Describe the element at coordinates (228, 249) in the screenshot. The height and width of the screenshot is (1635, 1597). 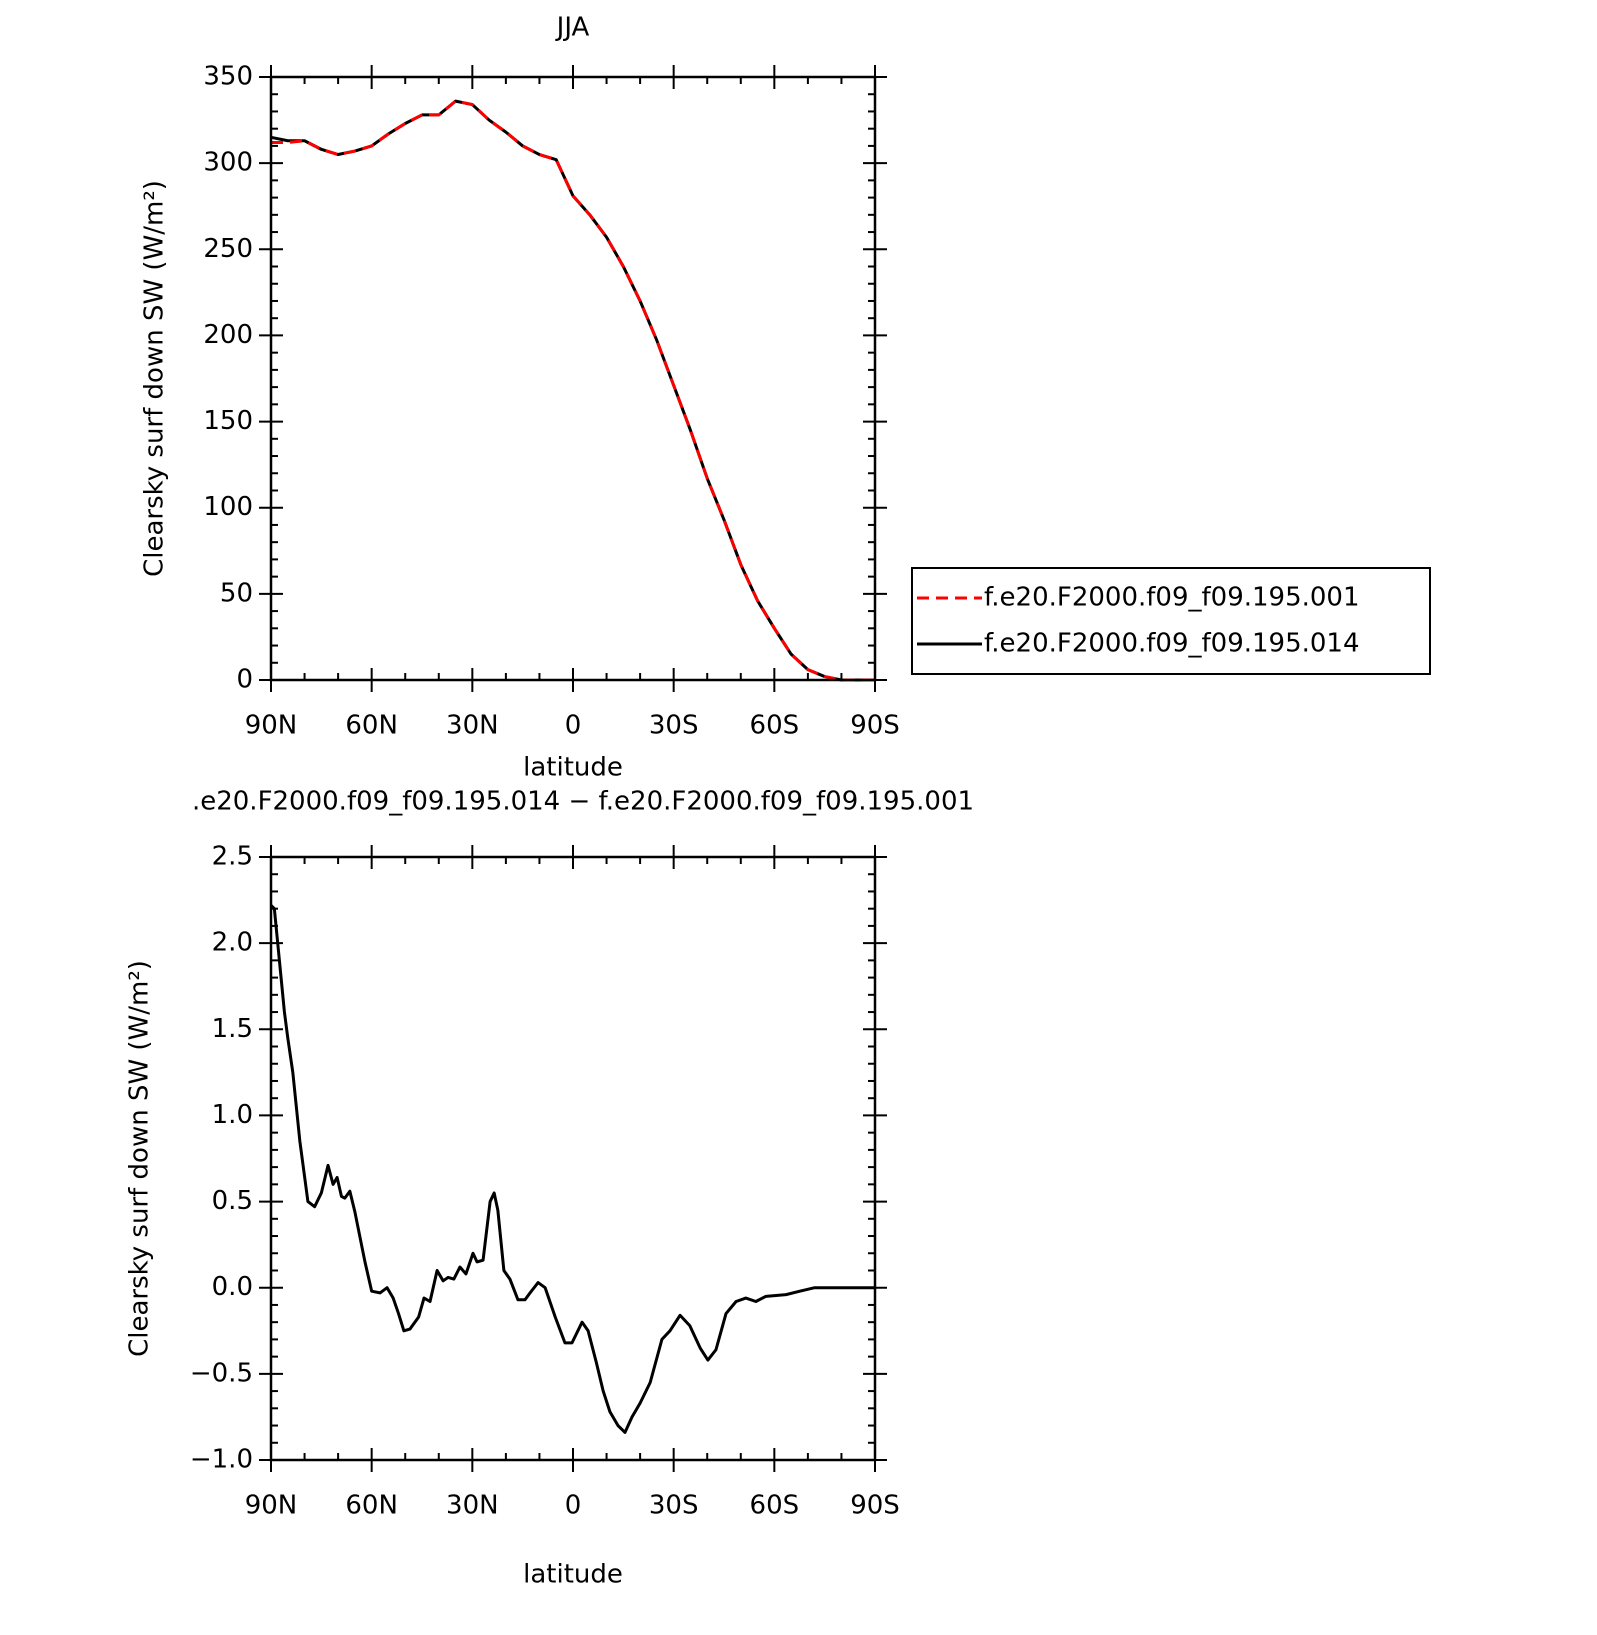
I see `y-tick-label: 250` at that location.